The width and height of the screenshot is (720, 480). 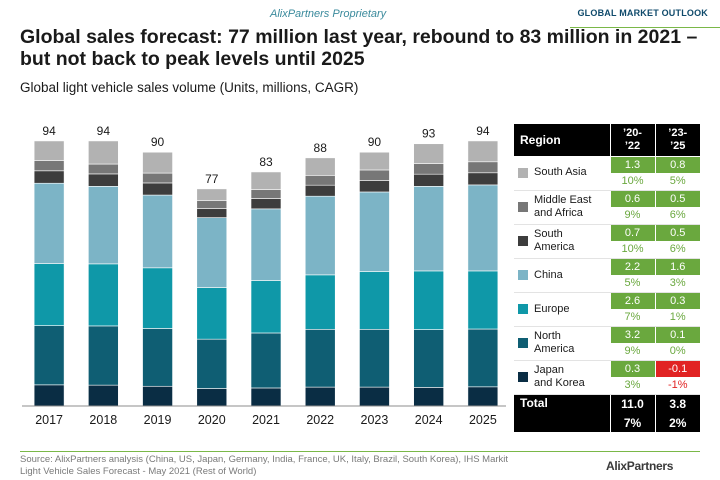 I want to click on region-name-line-1: Europe, so click(x=552, y=308).